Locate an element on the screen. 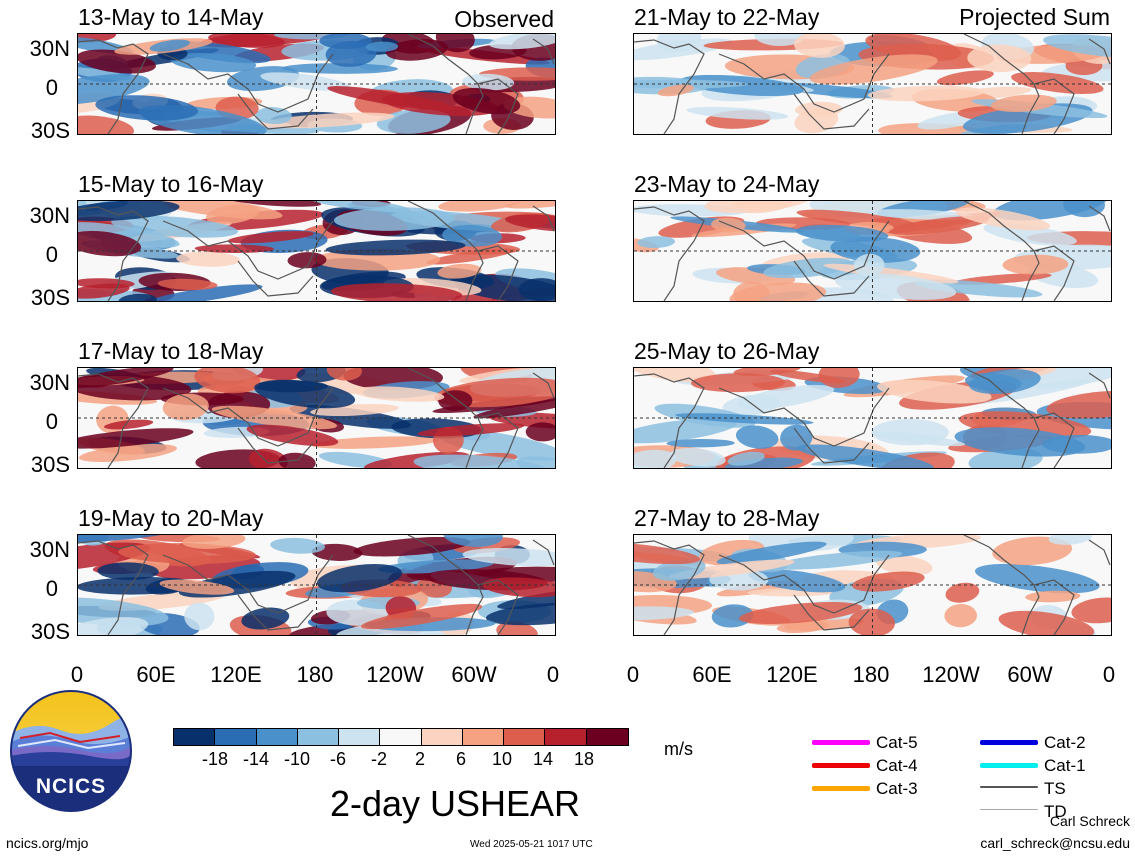 This screenshot has height=856, width=1135. colorbar-tick: -10 is located at coordinates (296, 759).